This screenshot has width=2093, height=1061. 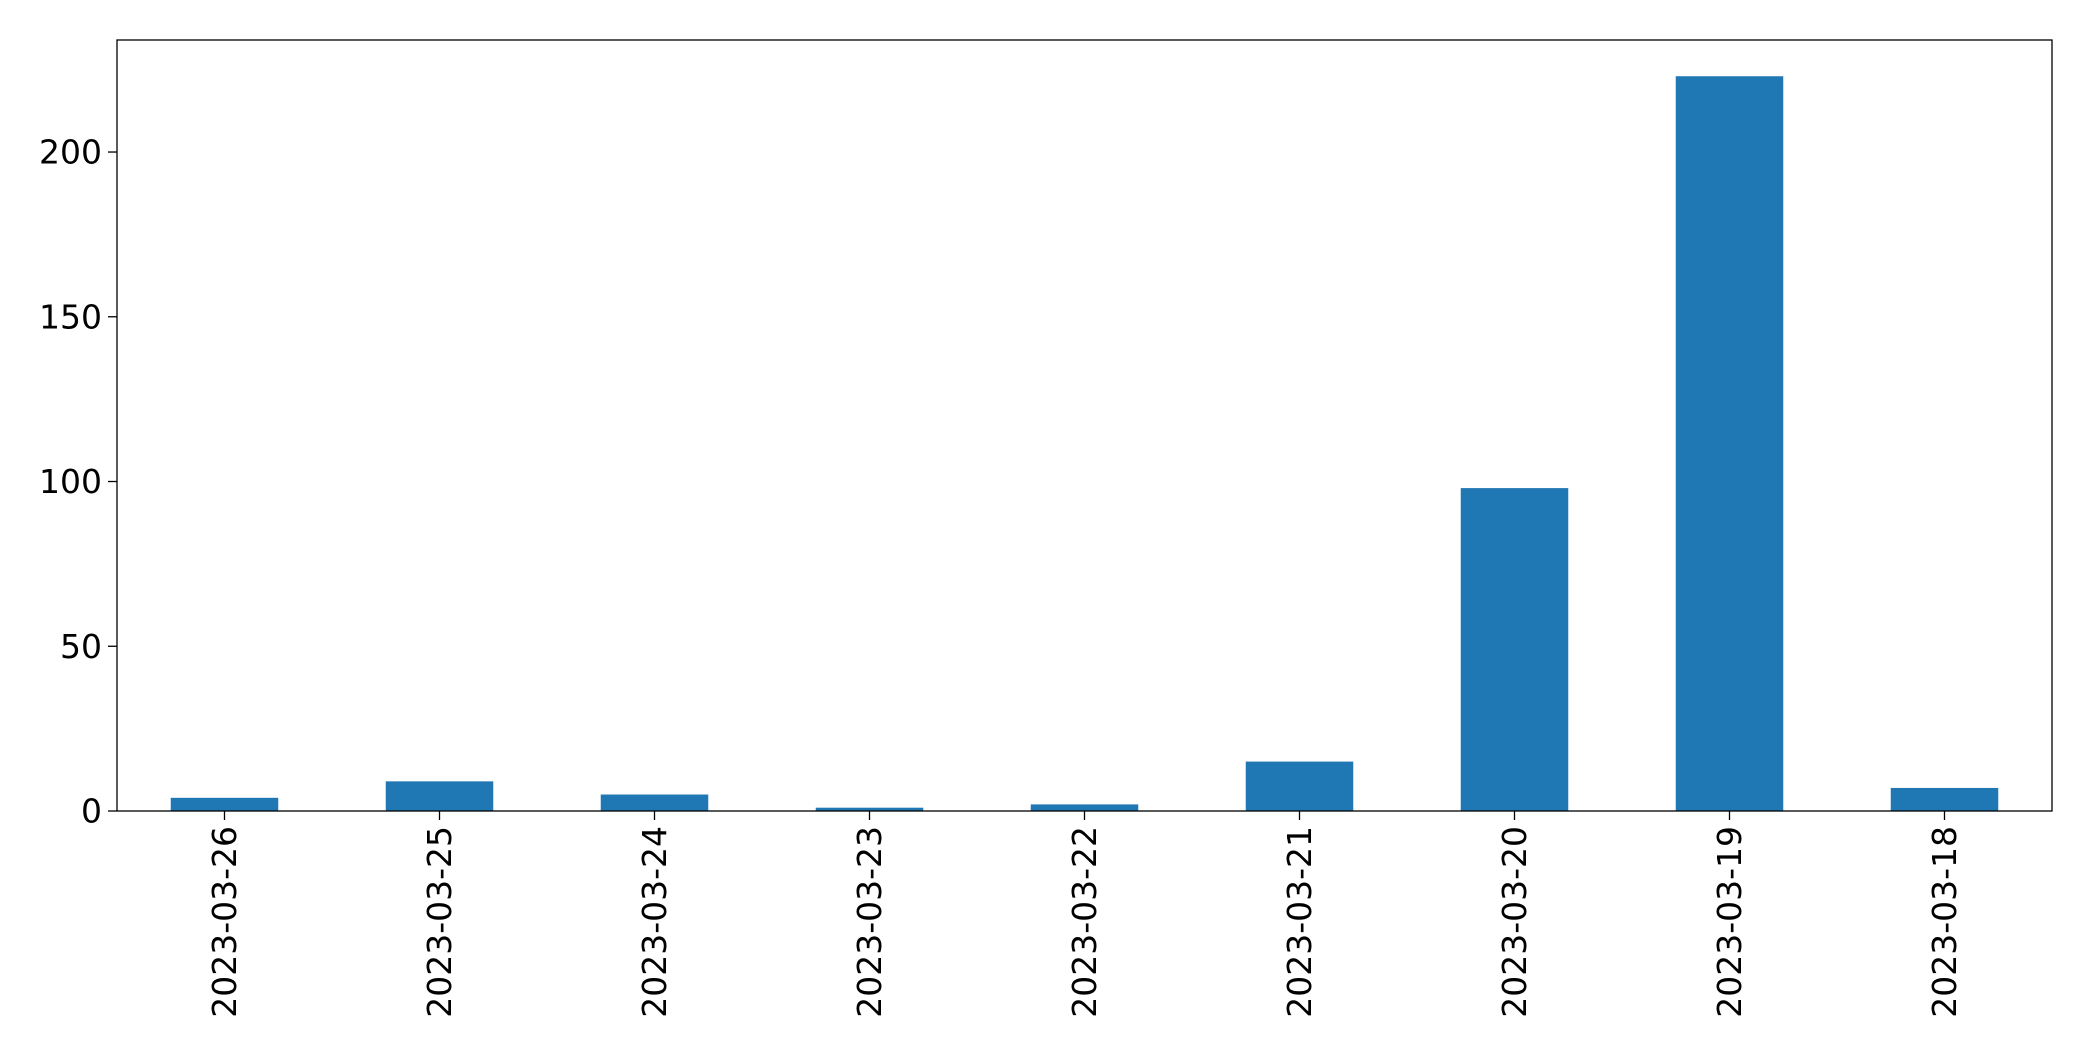 What do you see at coordinates (81, 646) in the screenshot?
I see `y-tick-label: 50` at bounding box center [81, 646].